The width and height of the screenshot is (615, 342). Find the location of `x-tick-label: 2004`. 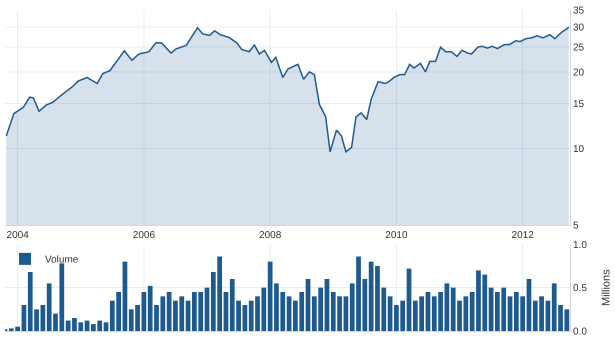

x-tick-label: 2004 is located at coordinates (18, 236).